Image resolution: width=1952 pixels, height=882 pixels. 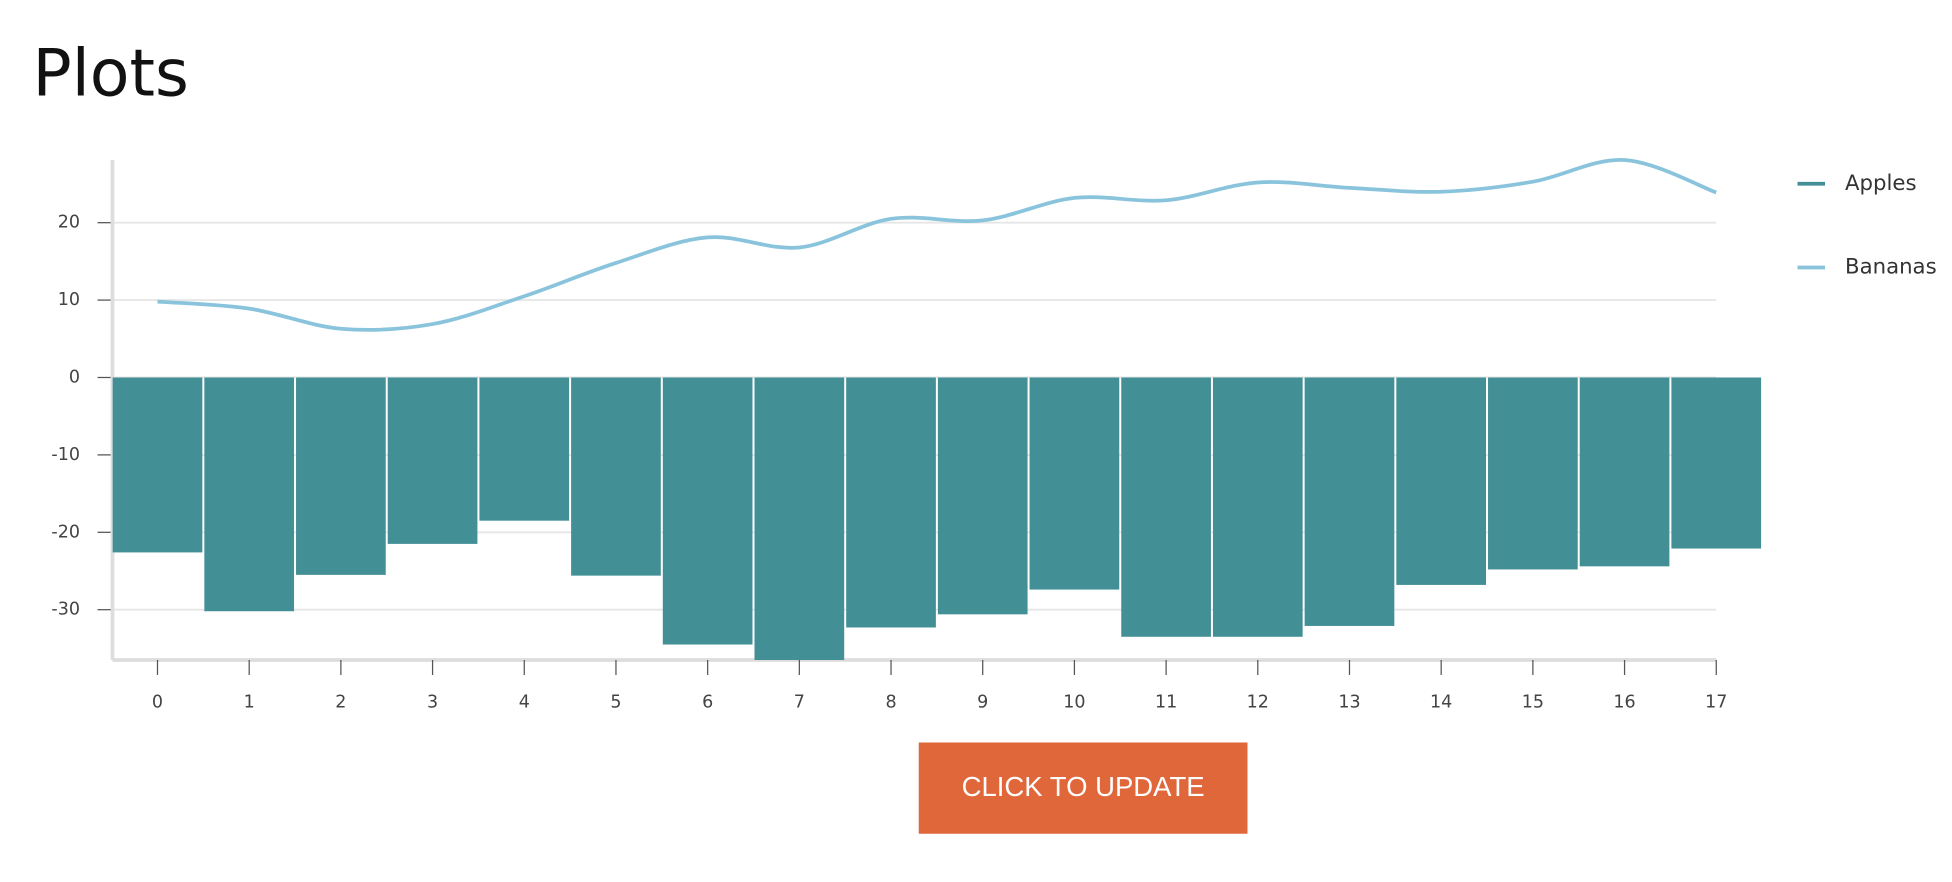 I want to click on y-tick-label: 10, so click(x=69, y=300).